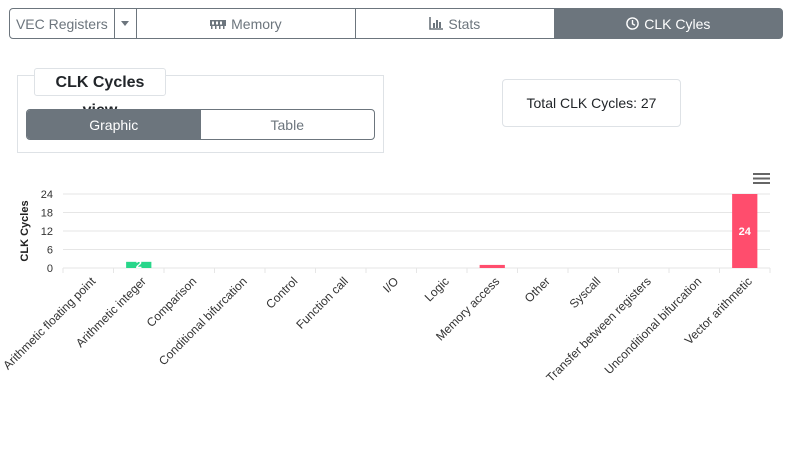 The width and height of the screenshot is (791, 453). Describe the element at coordinates (203, 321) in the screenshot. I see `x-tick-label: Conditional bifurcation` at that location.